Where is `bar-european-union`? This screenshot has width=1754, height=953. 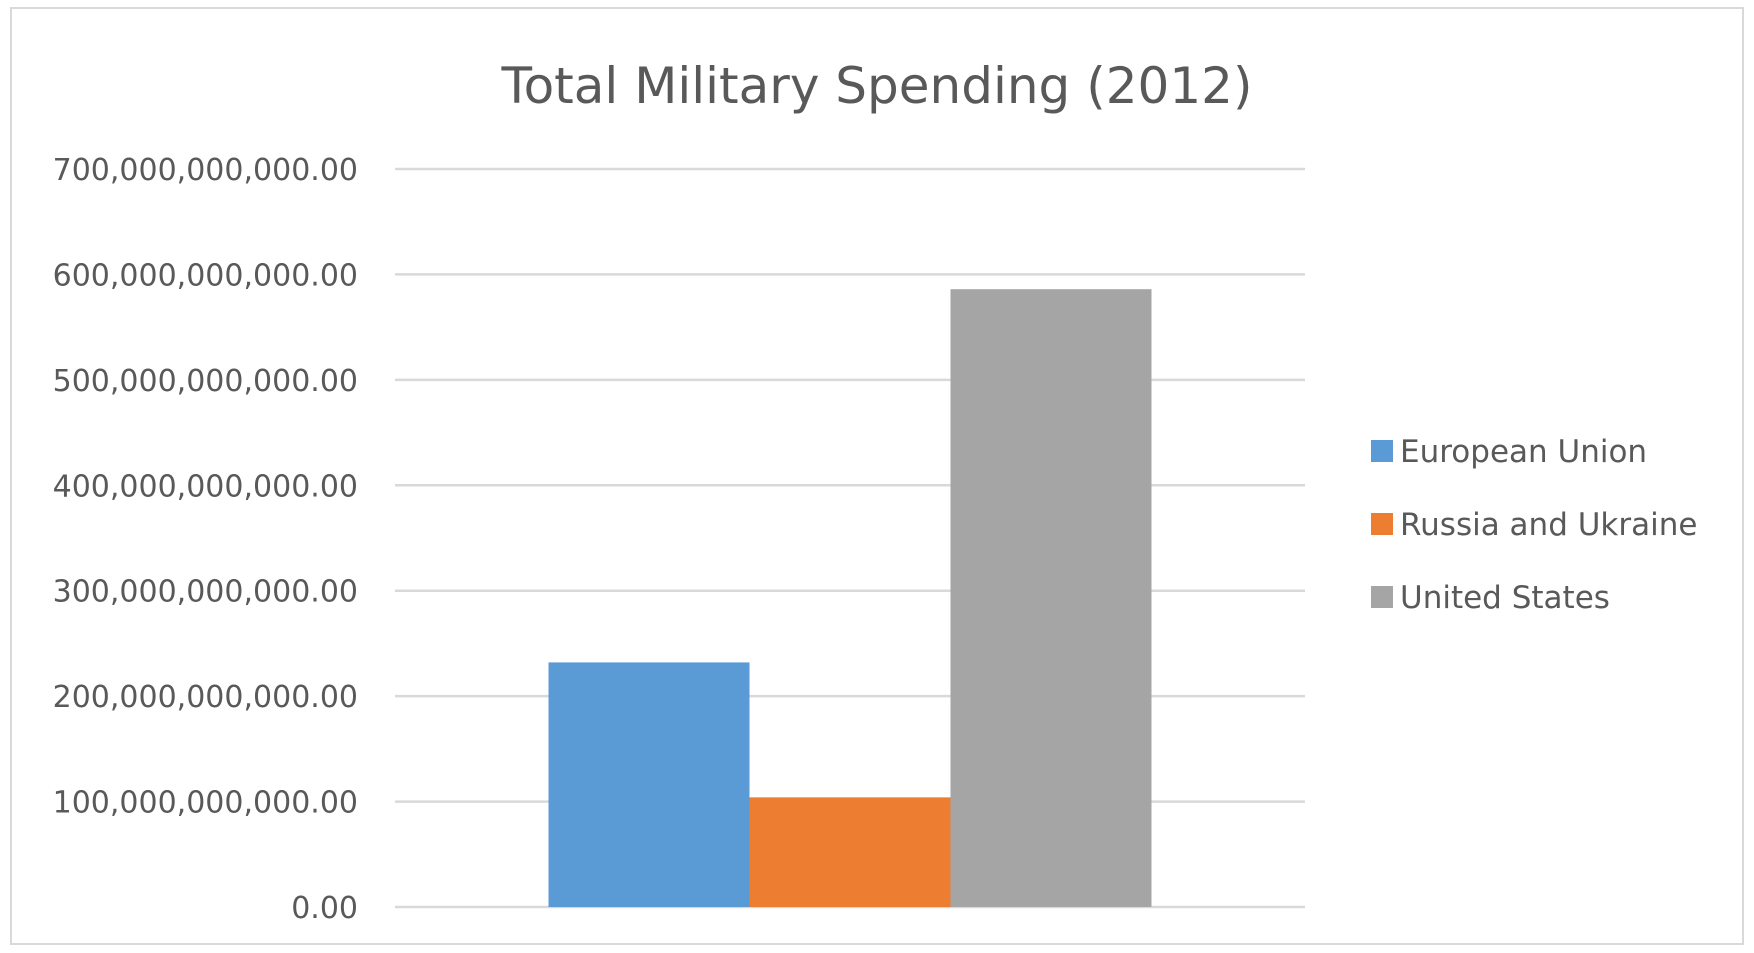
bar-european-union is located at coordinates (649, 784).